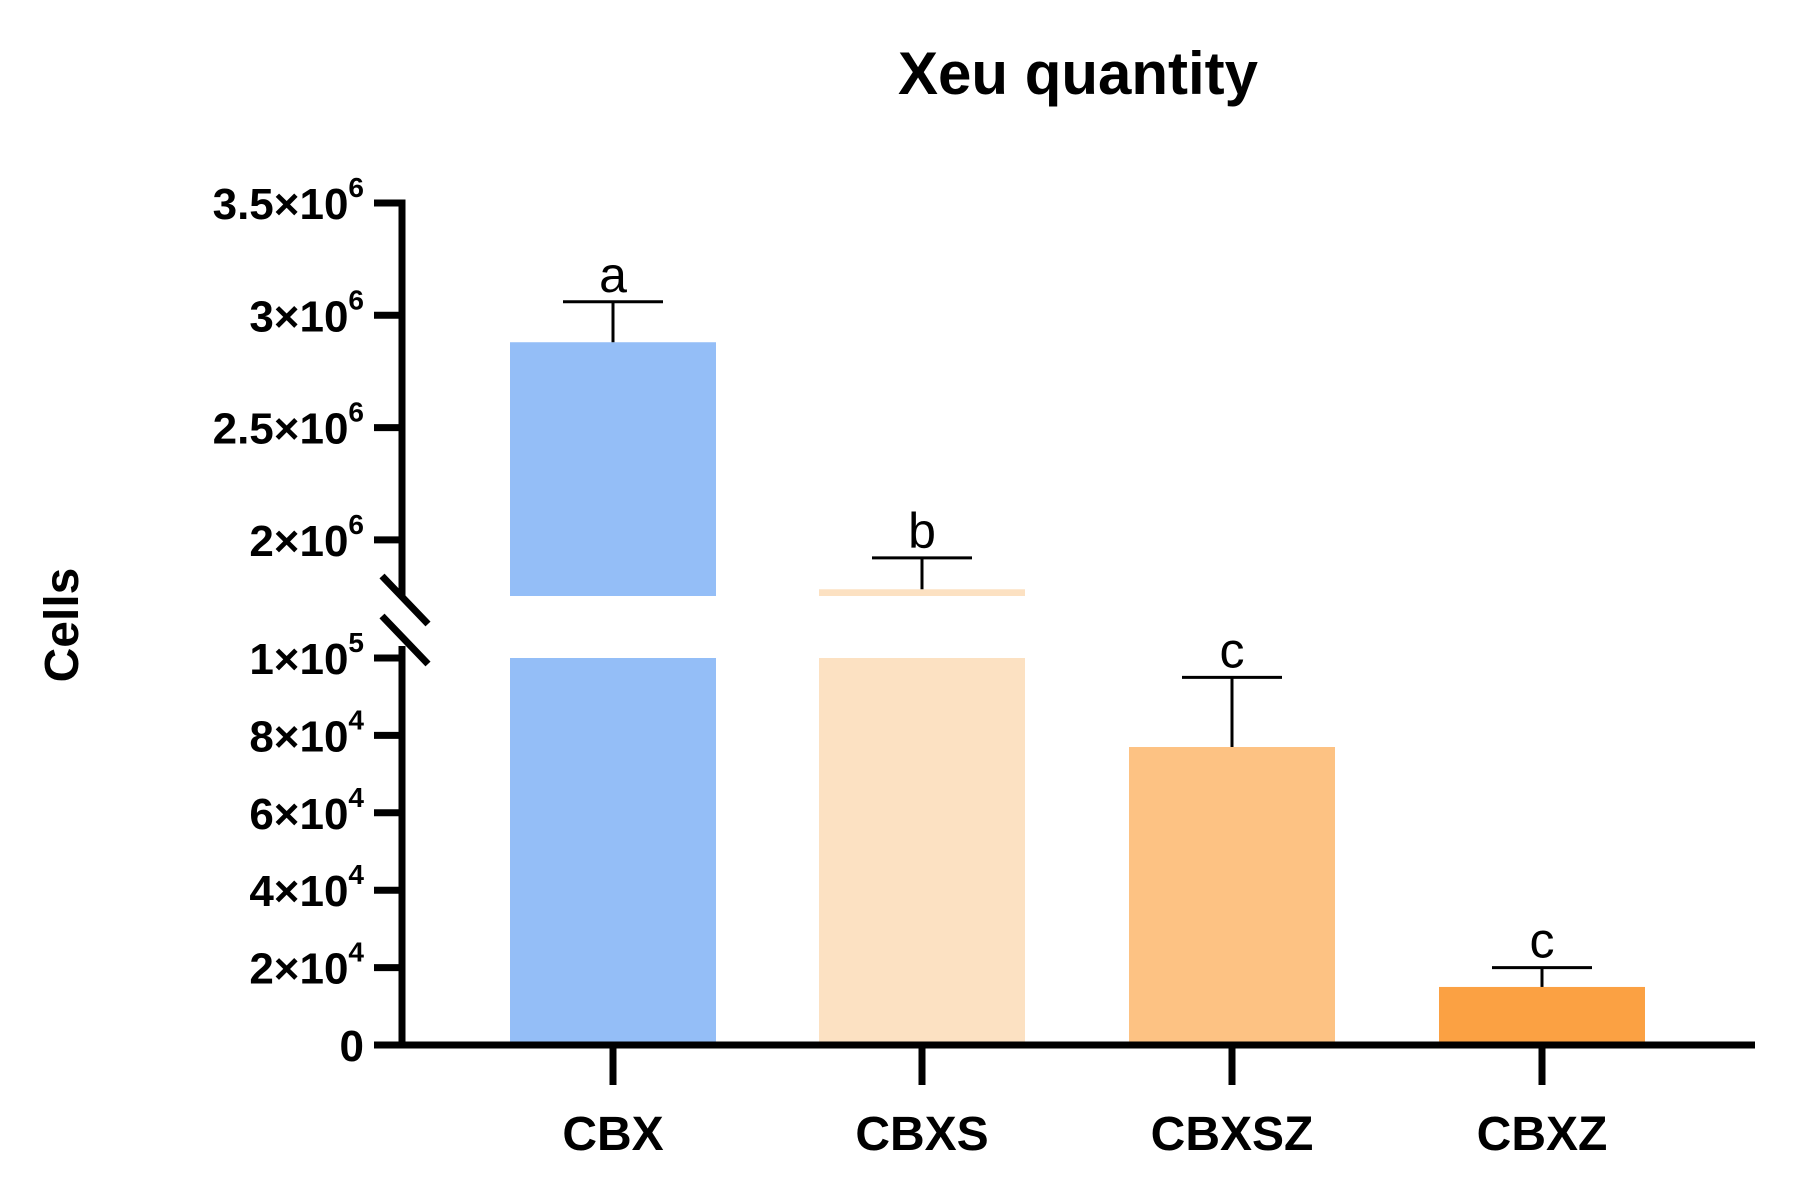 The image size is (1794, 1192). What do you see at coordinates (1232, 650) in the screenshot?
I see `significance-label-cbxsz: c` at bounding box center [1232, 650].